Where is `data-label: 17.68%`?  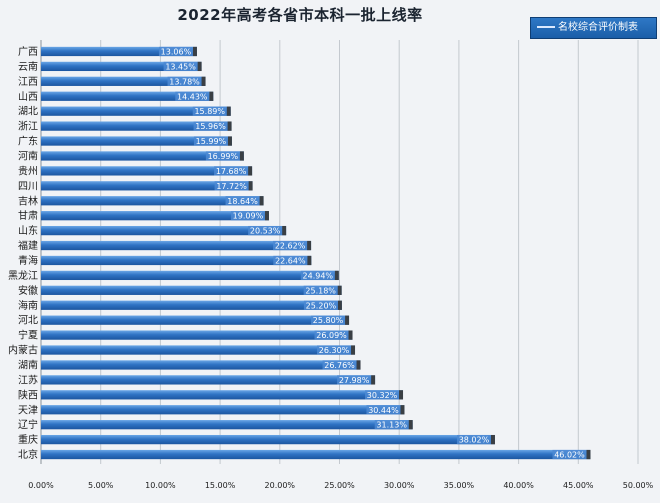
data-label: 17.68% is located at coordinates (231, 171).